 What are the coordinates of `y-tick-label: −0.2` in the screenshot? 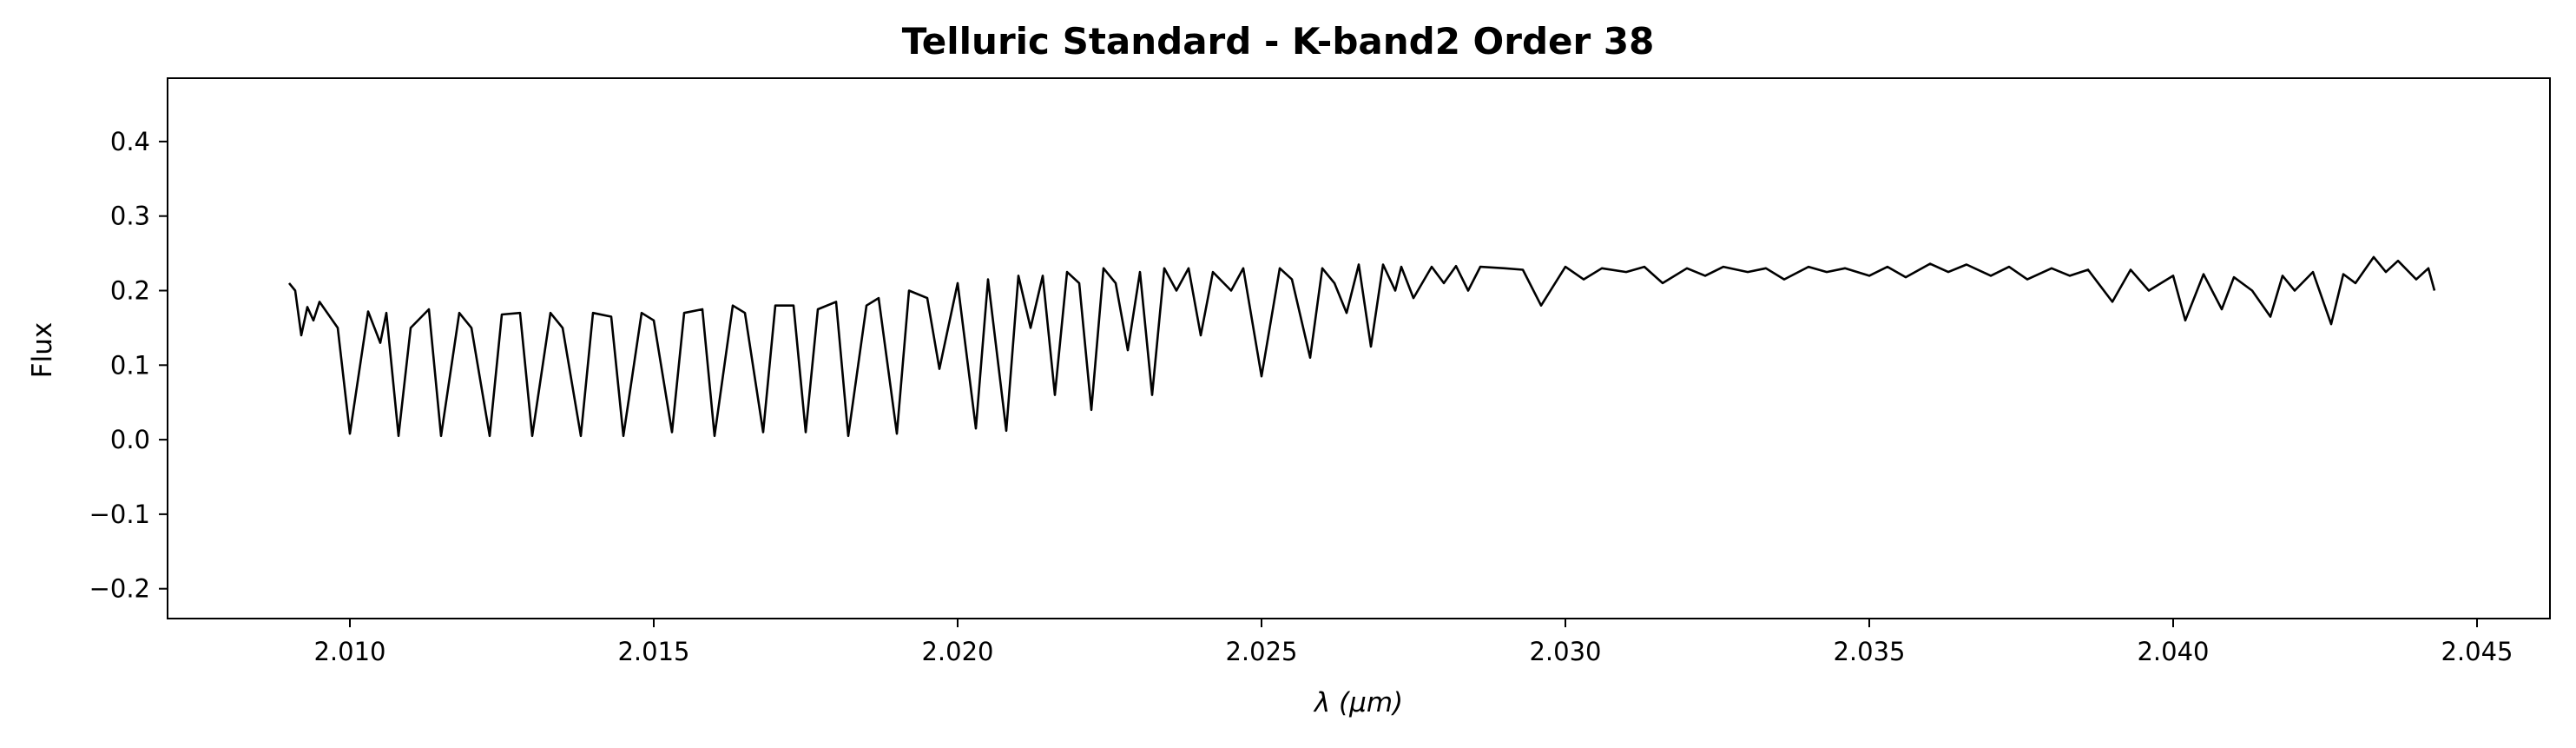 It's located at (119, 589).